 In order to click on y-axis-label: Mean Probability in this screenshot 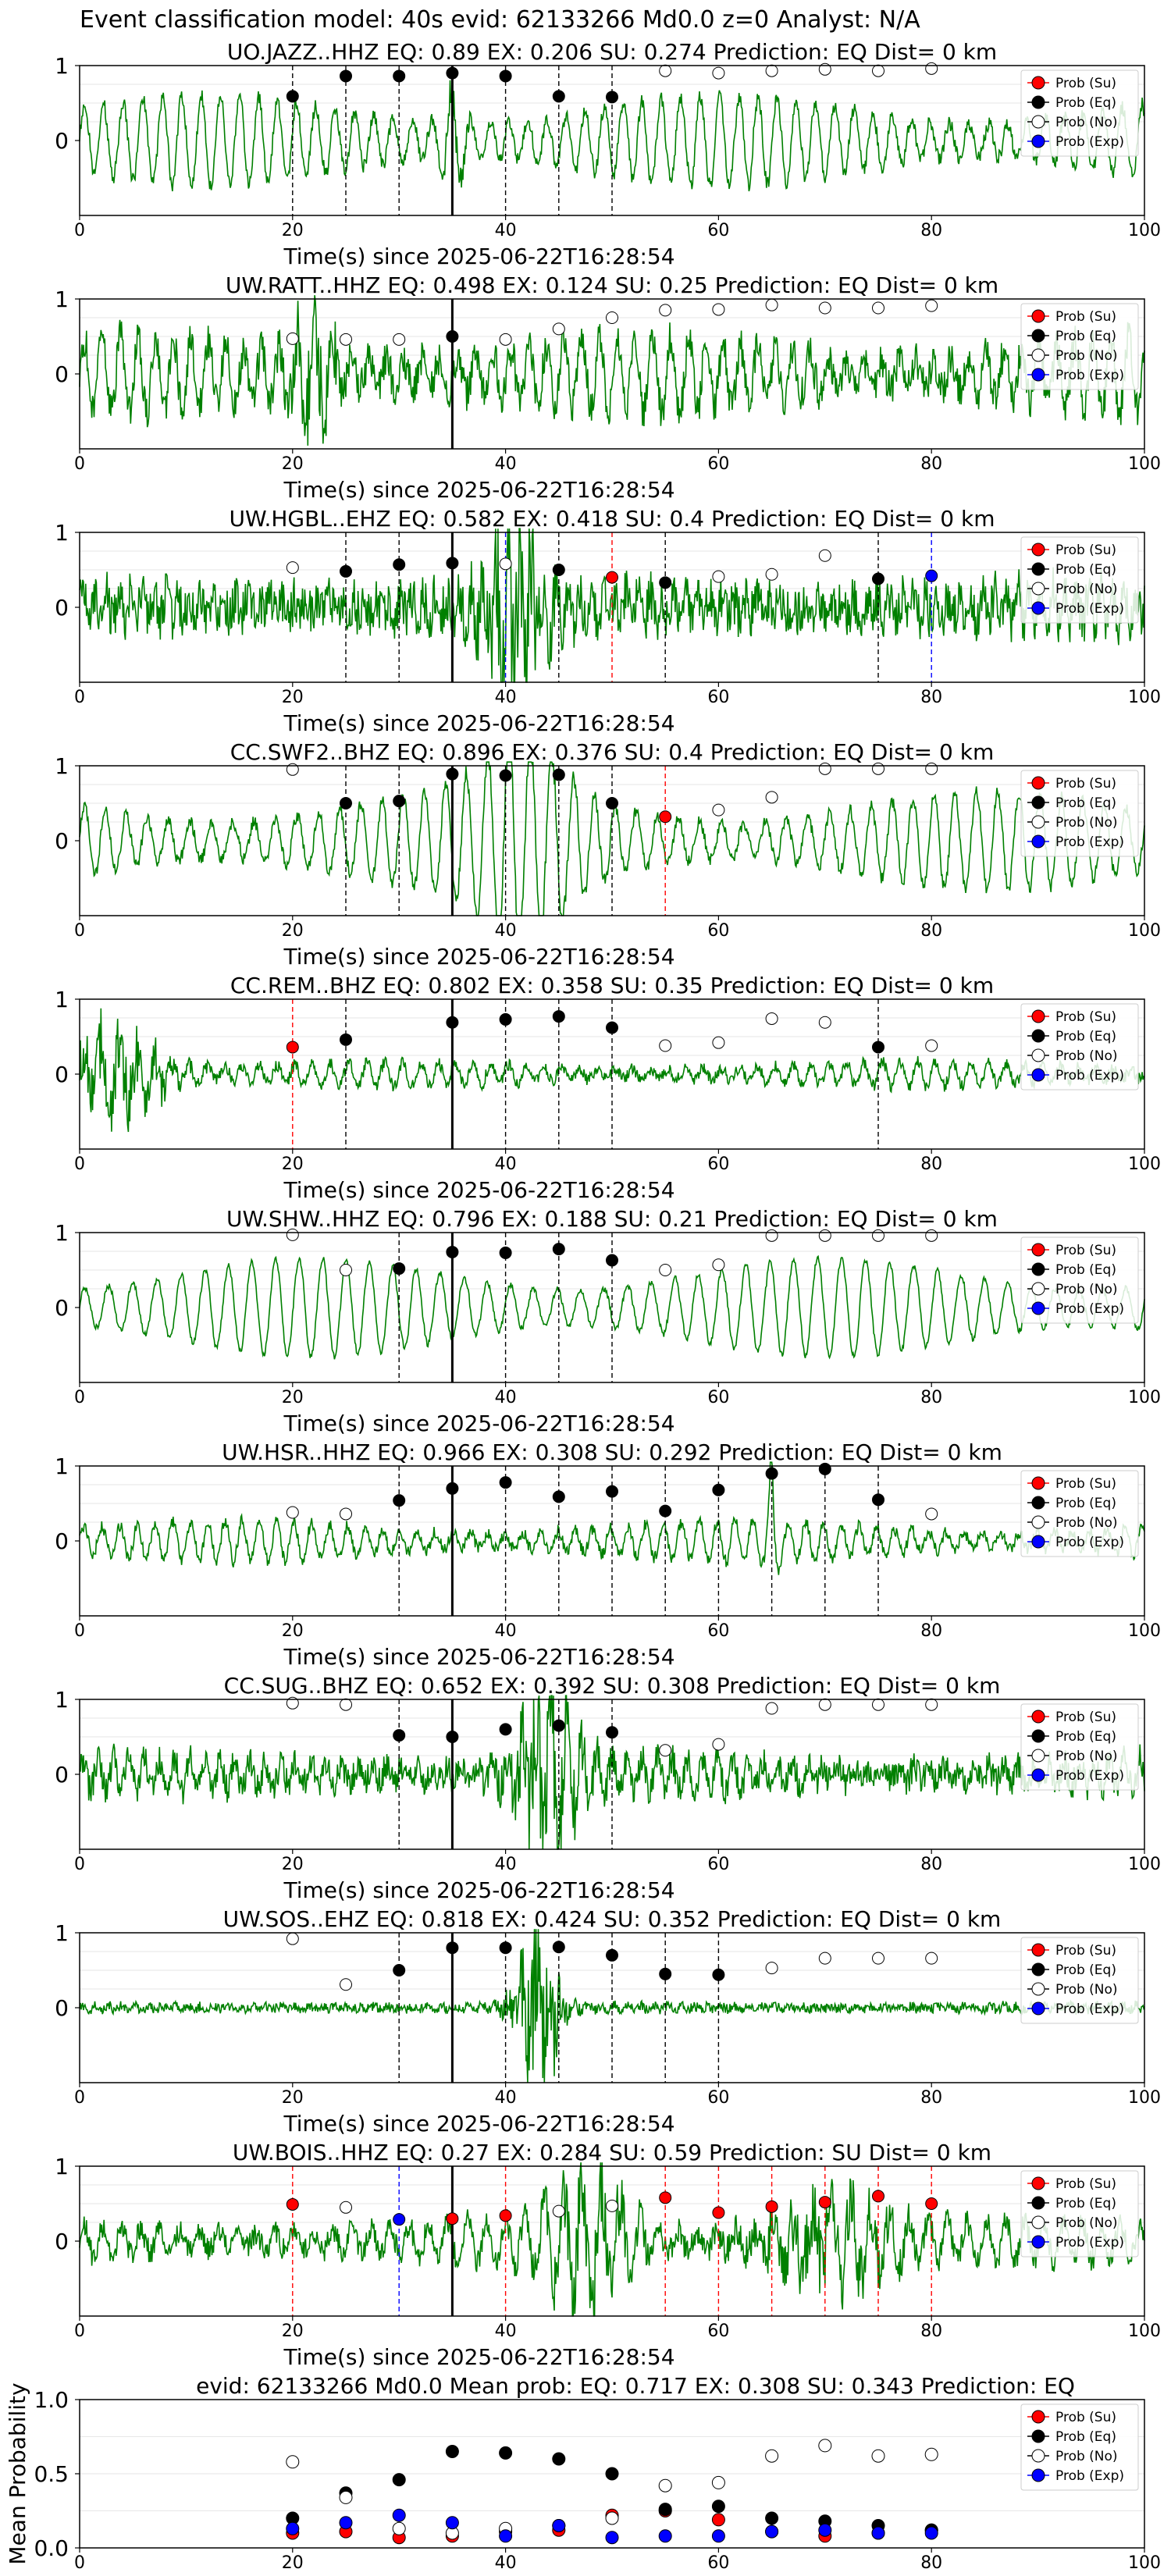, I will do `click(17, 2473)`.